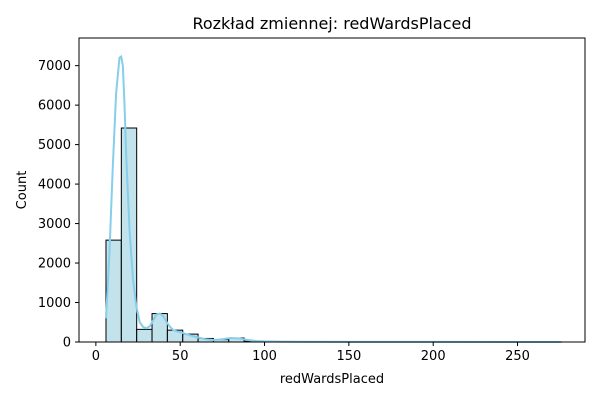 This screenshot has width=600, height=400. I want to click on y-tick-label: 4000, so click(54, 185).